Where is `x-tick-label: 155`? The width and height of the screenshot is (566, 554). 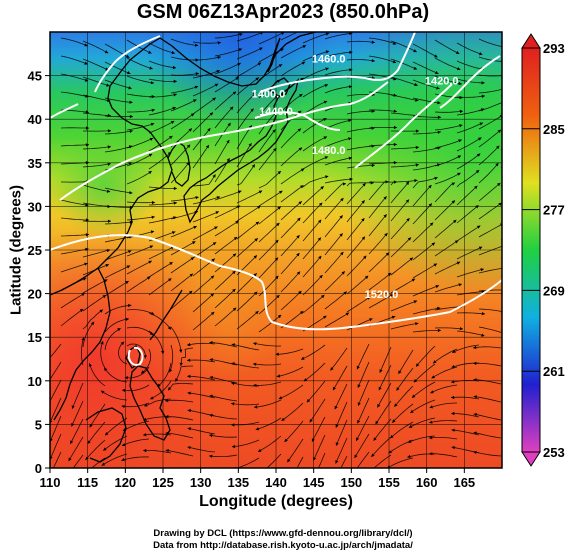
x-tick-label: 155 is located at coordinates (389, 482).